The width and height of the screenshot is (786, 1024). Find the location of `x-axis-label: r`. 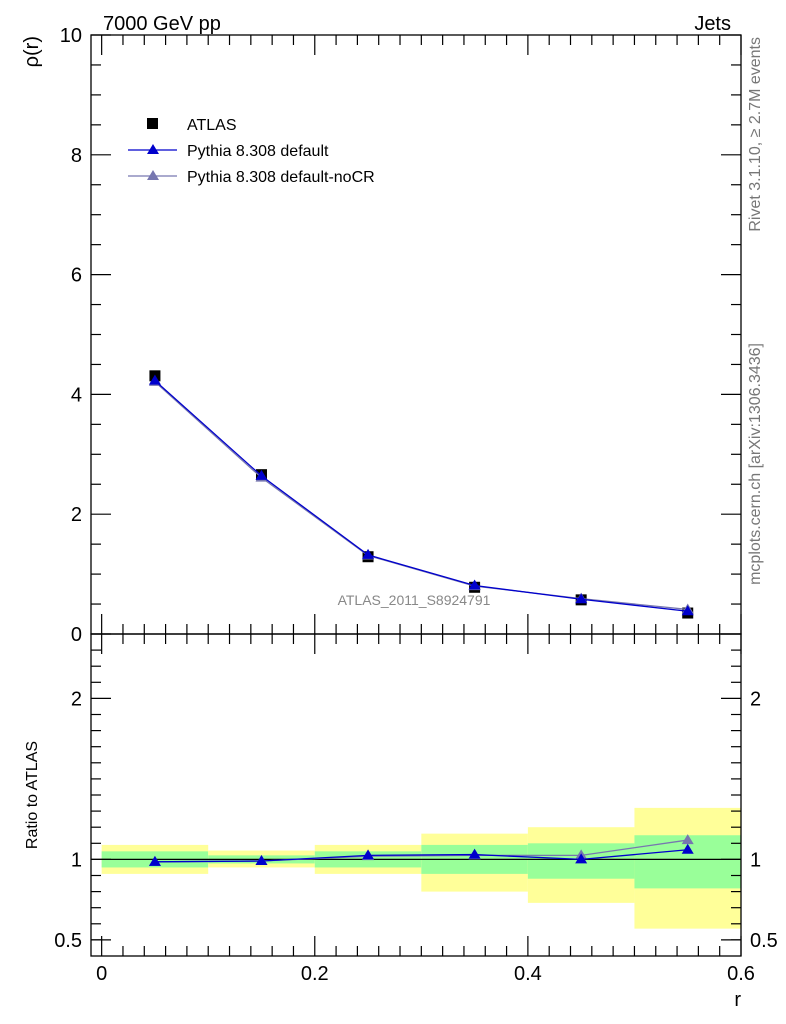

x-axis-label: r is located at coordinates (737, 1000).